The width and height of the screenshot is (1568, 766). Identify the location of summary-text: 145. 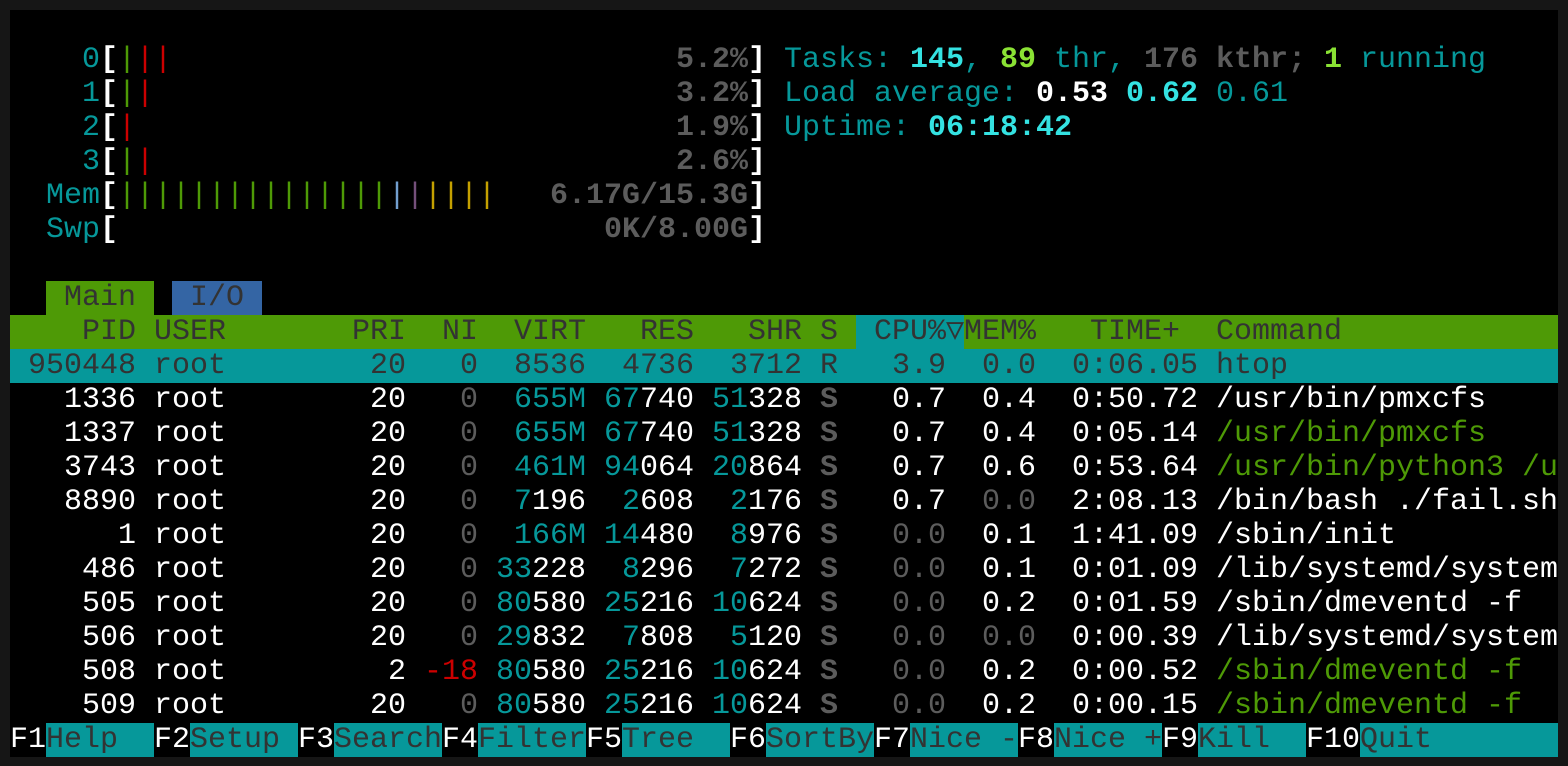
(937, 60).